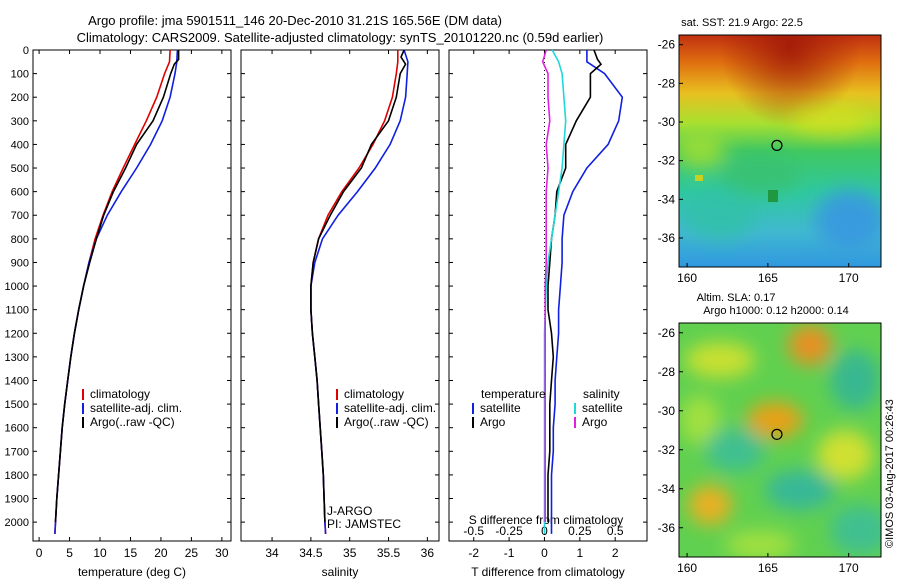 This screenshot has width=900, height=580. I want to click on pi-annotation: PI: JAMSTEC, so click(364, 524).